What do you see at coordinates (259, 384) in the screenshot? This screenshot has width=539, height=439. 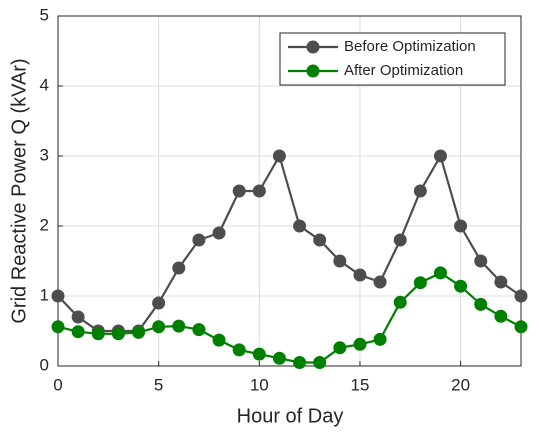 I see `x-tick-label: 10` at bounding box center [259, 384].